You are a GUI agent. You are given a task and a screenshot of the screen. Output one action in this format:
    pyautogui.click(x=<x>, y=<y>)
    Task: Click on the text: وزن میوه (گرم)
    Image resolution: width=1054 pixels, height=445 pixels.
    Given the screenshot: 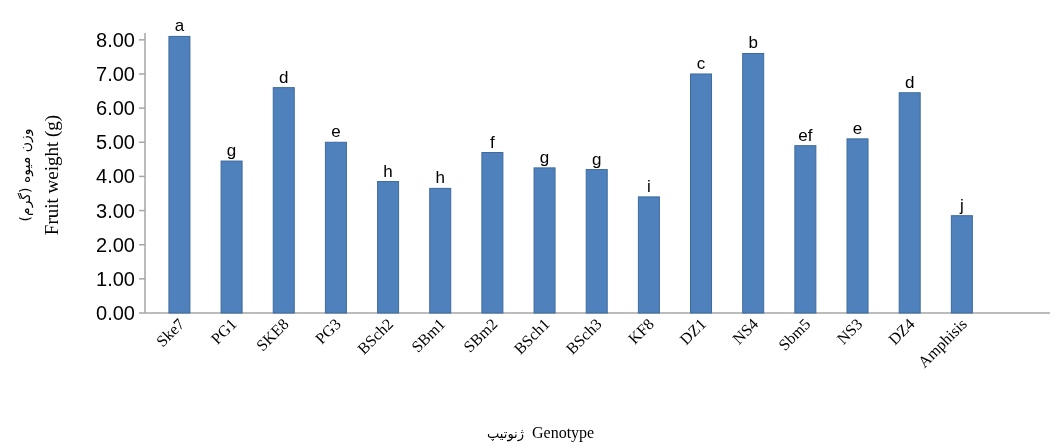 What is the action you would take?
    pyautogui.click(x=25, y=175)
    